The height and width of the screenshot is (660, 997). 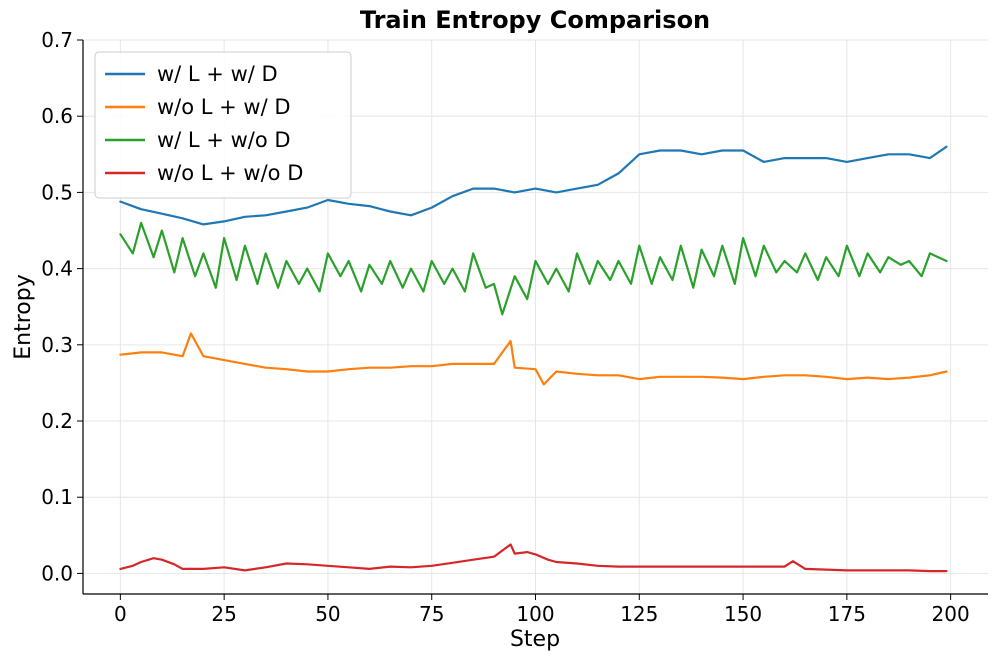 I want to click on x-tick-label: 200, so click(x=951, y=614).